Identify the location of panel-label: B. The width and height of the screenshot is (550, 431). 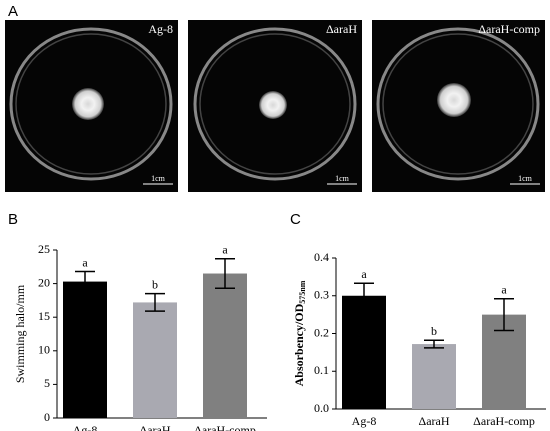
(13, 219).